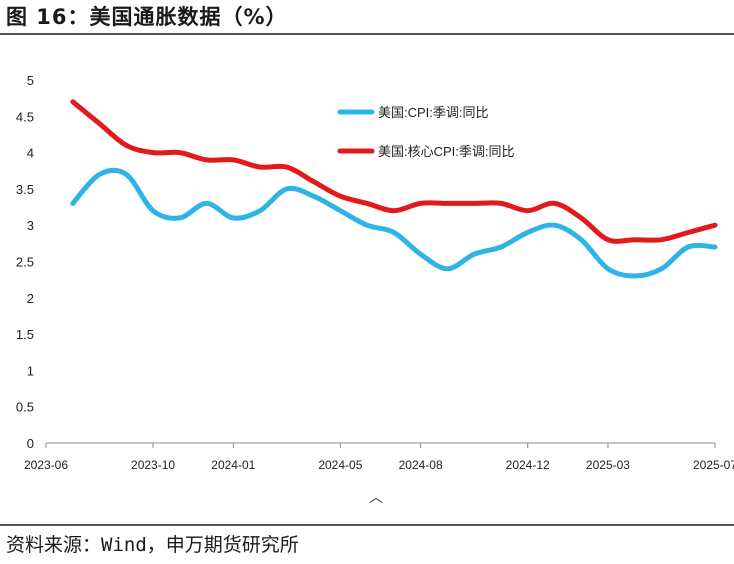 This screenshot has height=564, width=734. I want to click on y-tick-label: 0.5, so click(25, 407).